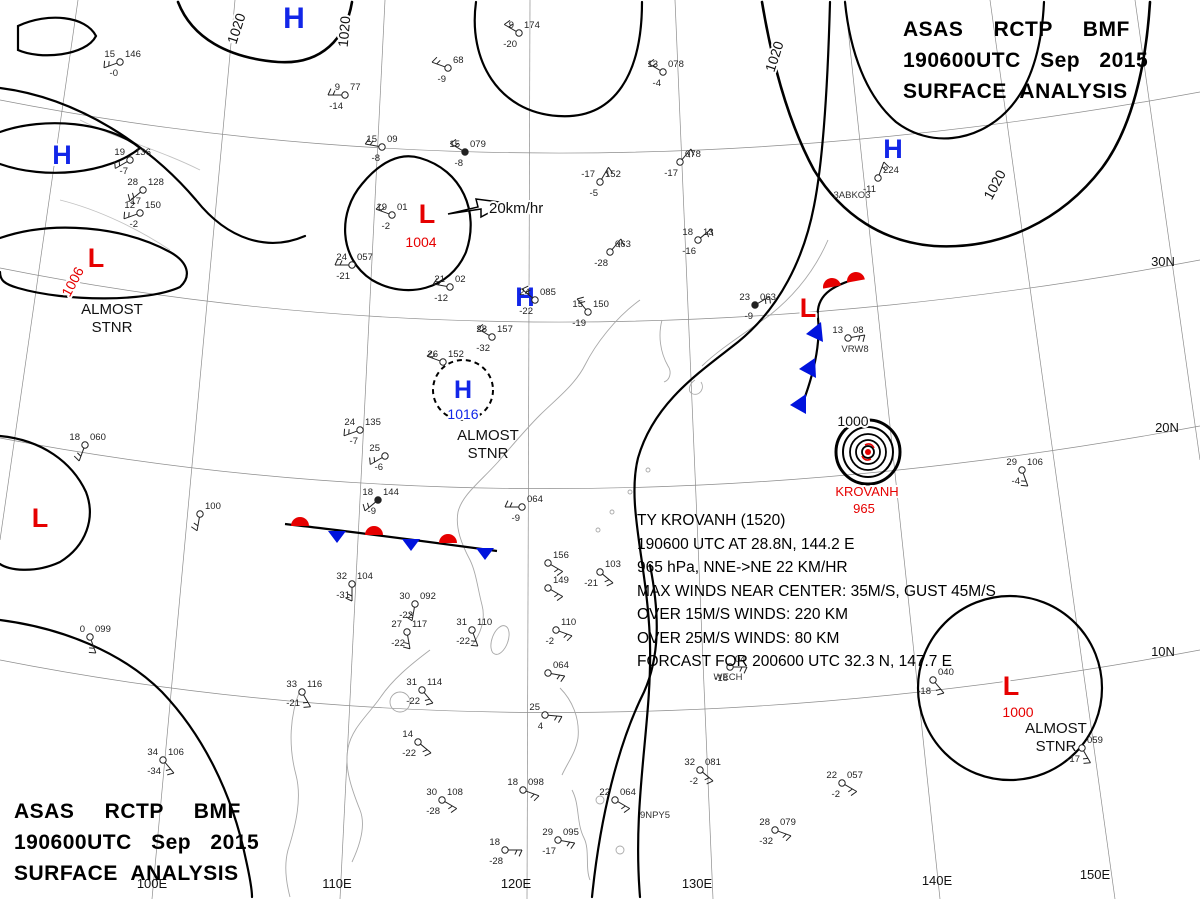 This screenshot has height=899, width=1200. I want to click on almost-stnr-label: STNR, so click(112, 327).